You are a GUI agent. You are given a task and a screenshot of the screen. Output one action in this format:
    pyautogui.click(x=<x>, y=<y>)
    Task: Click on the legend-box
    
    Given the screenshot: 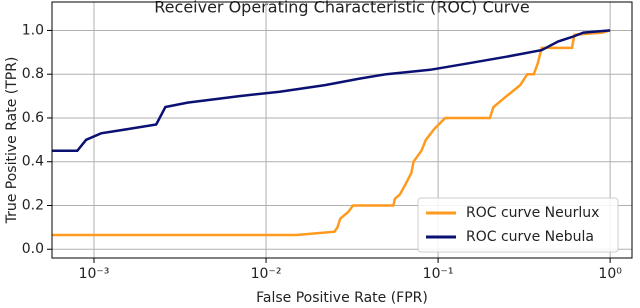 What is the action you would take?
    pyautogui.click(x=518, y=225)
    